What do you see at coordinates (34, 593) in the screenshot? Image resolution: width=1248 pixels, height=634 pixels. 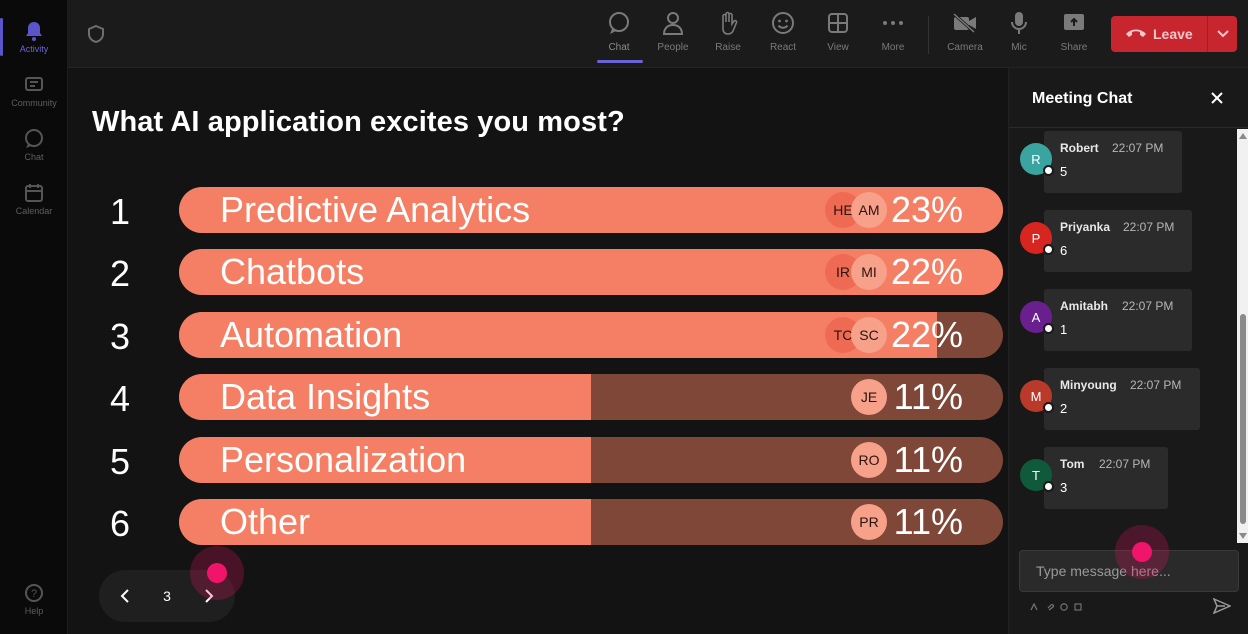 I see `help-icon: ?` at bounding box center [34, 593].